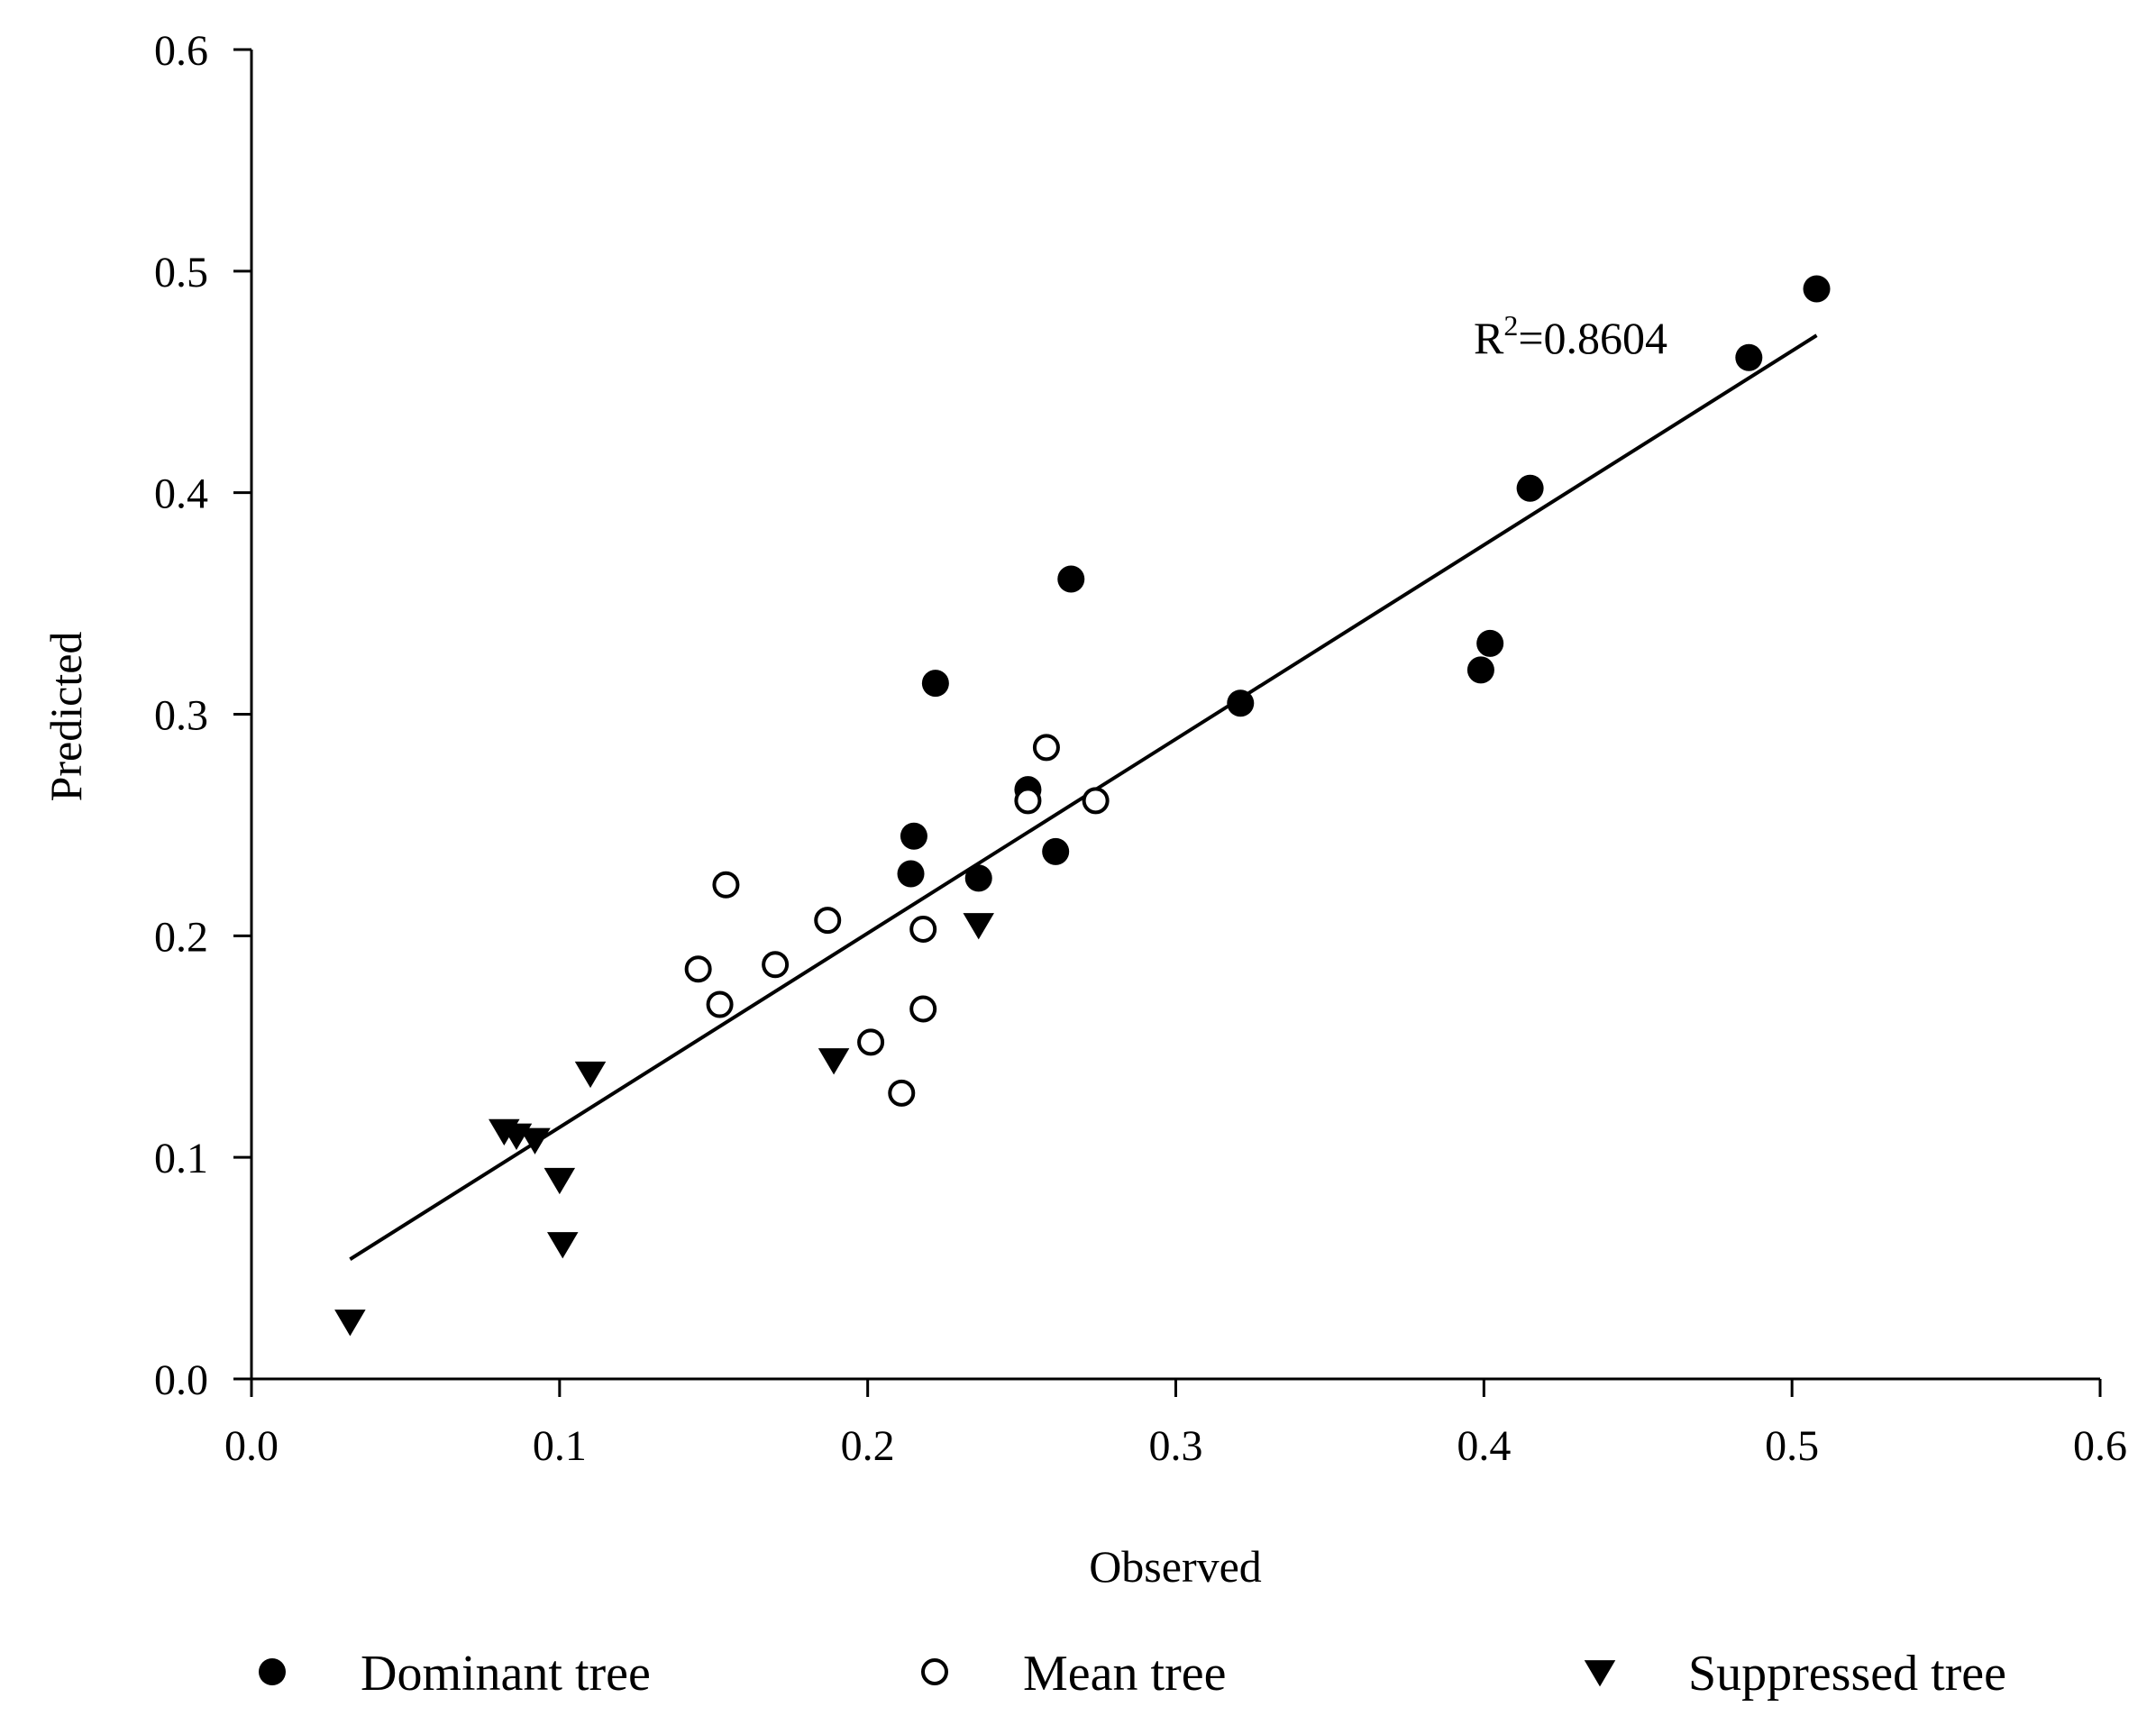 The width and height of the screenshot is (2156, 1725). Describe the element at coordinates (1176, 1446) in the screenshot. I see `x-tick-label: 0.3` at that location.